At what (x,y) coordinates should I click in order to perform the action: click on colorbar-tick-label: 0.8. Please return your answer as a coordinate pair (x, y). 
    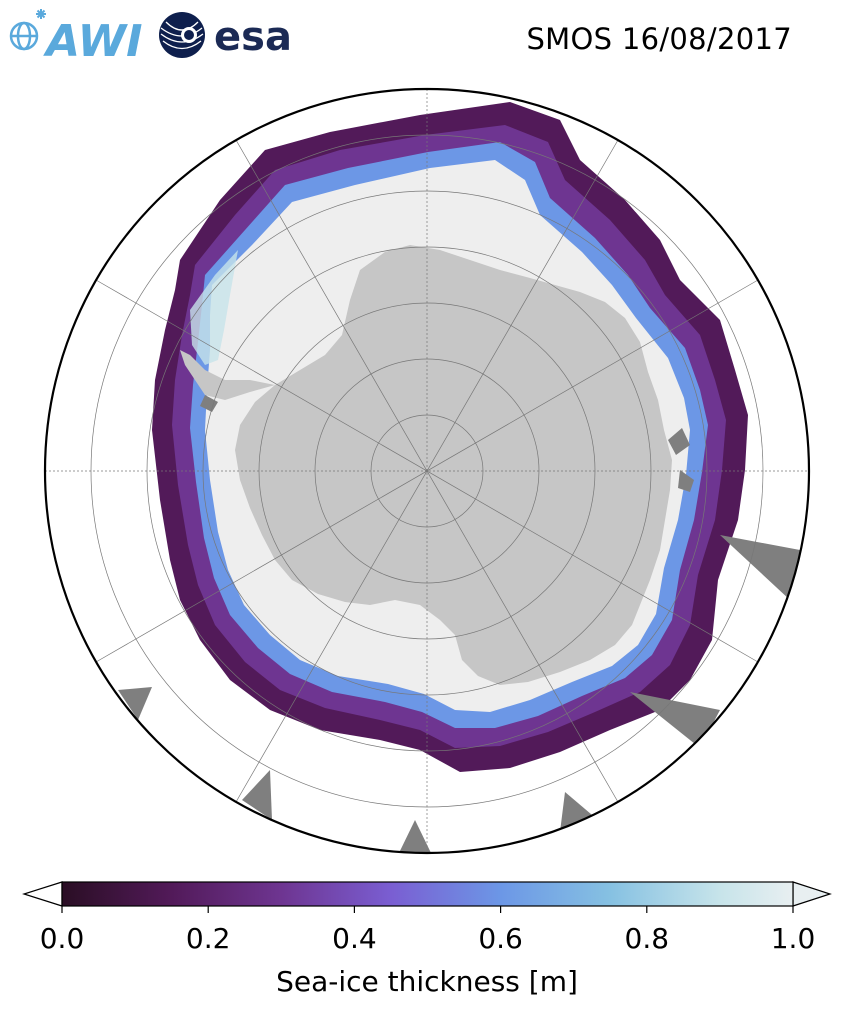
    Looking at the image, I should click on (647, 938).